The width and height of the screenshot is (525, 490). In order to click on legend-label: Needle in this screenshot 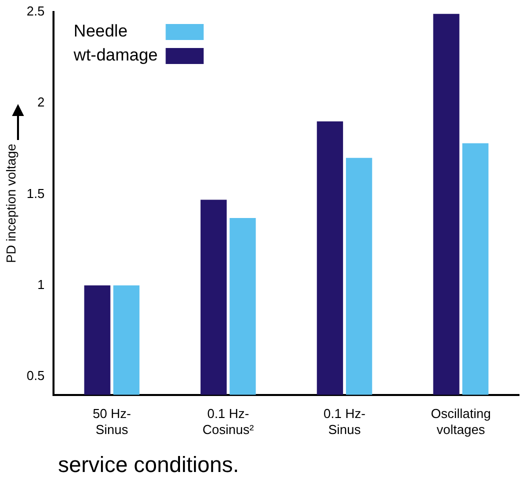, I will do `click(101, 31)`.